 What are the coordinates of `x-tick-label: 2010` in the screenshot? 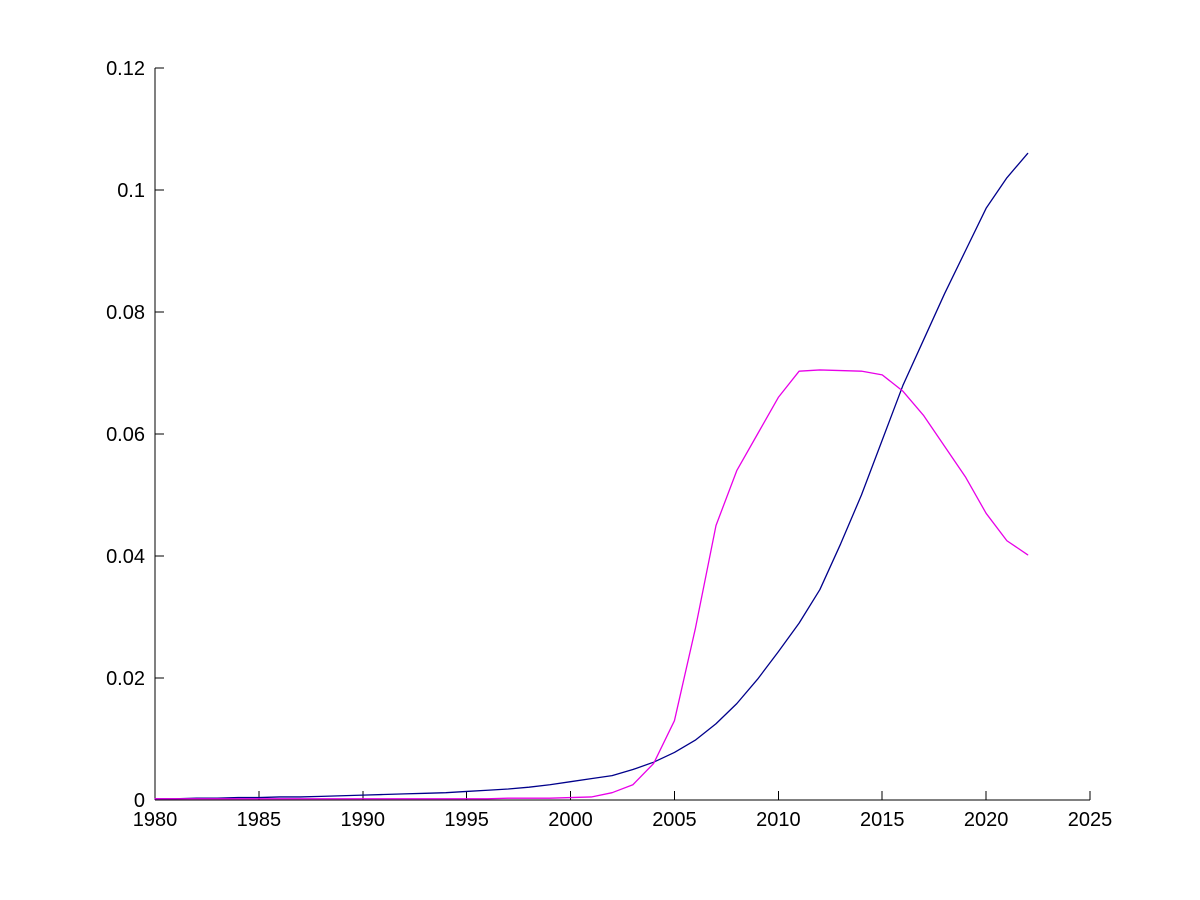 It's located at (778, 820).